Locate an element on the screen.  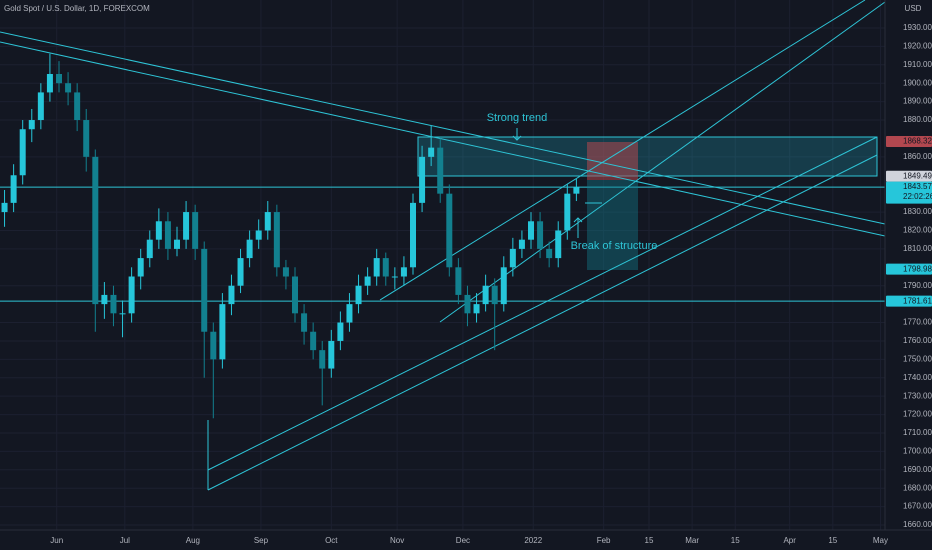
y-tick-label: 1790.00 is located at coordinates (917, 285).